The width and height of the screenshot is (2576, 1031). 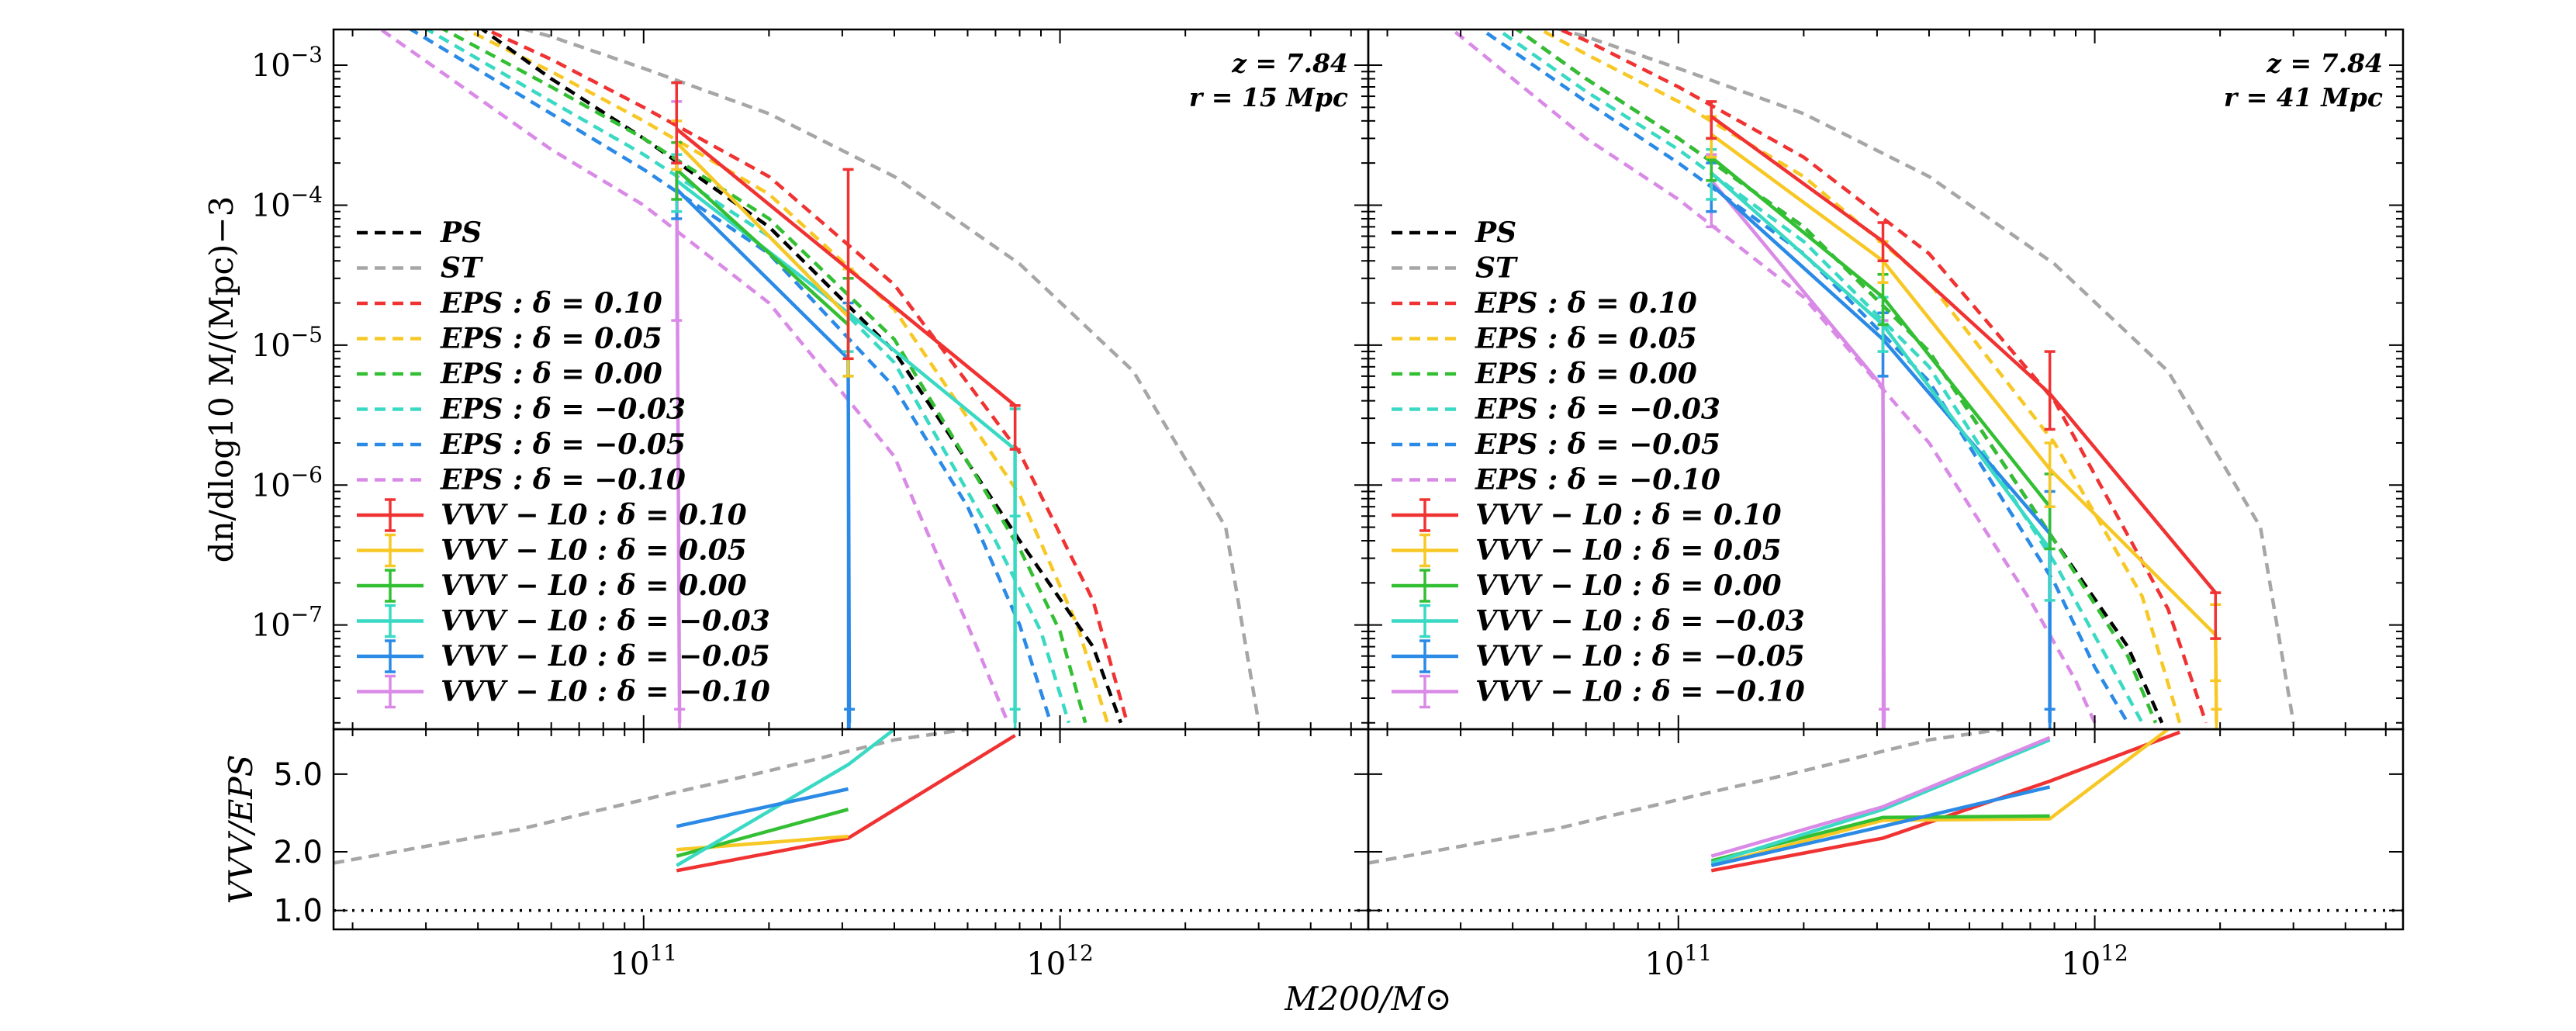 I want to click on y-tick-label: 10⁻³, so click(x=287, y=63).